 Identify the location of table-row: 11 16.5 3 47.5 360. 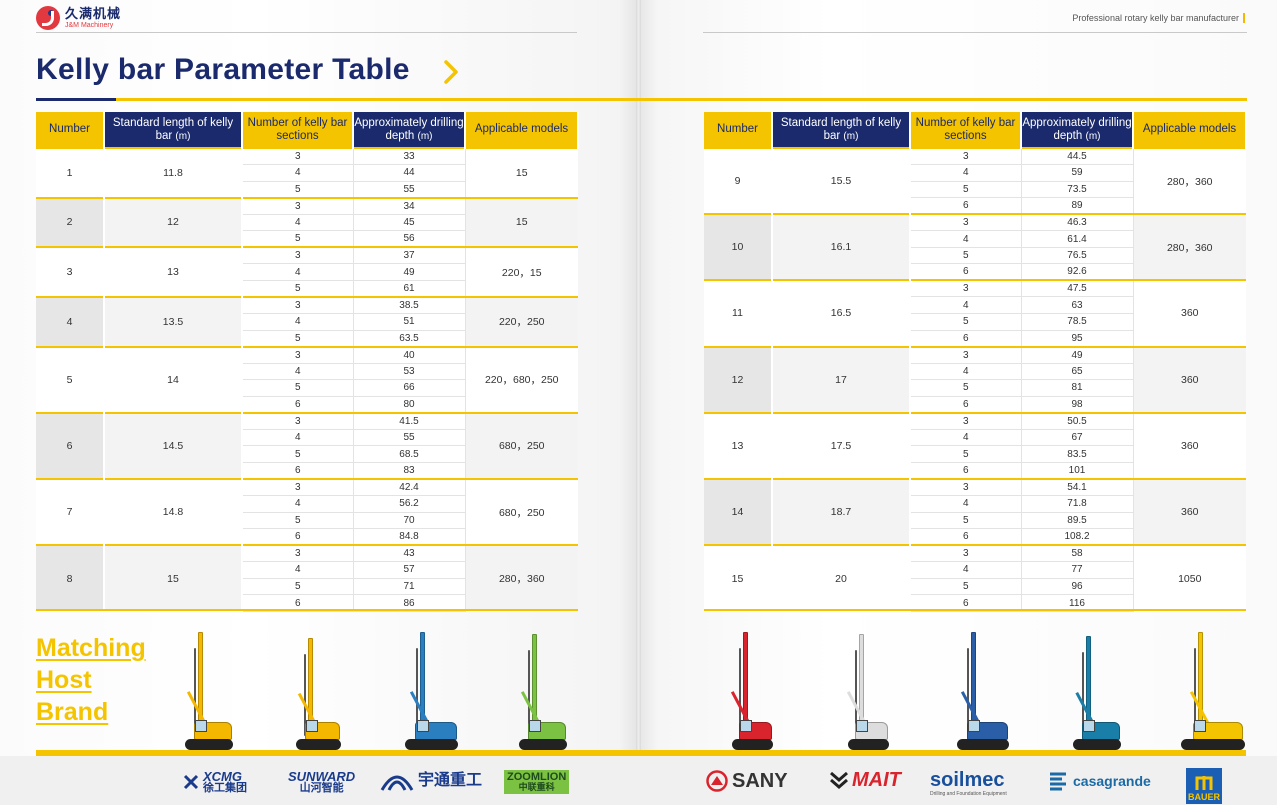
(975, 313).